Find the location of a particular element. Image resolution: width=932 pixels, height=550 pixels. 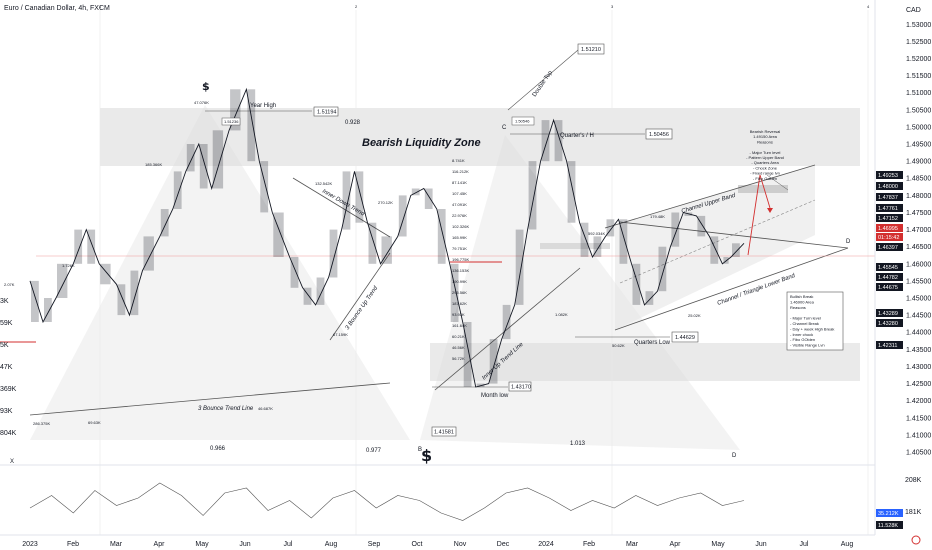

volume-label: 196.775K is located at coordinates (460, 259).